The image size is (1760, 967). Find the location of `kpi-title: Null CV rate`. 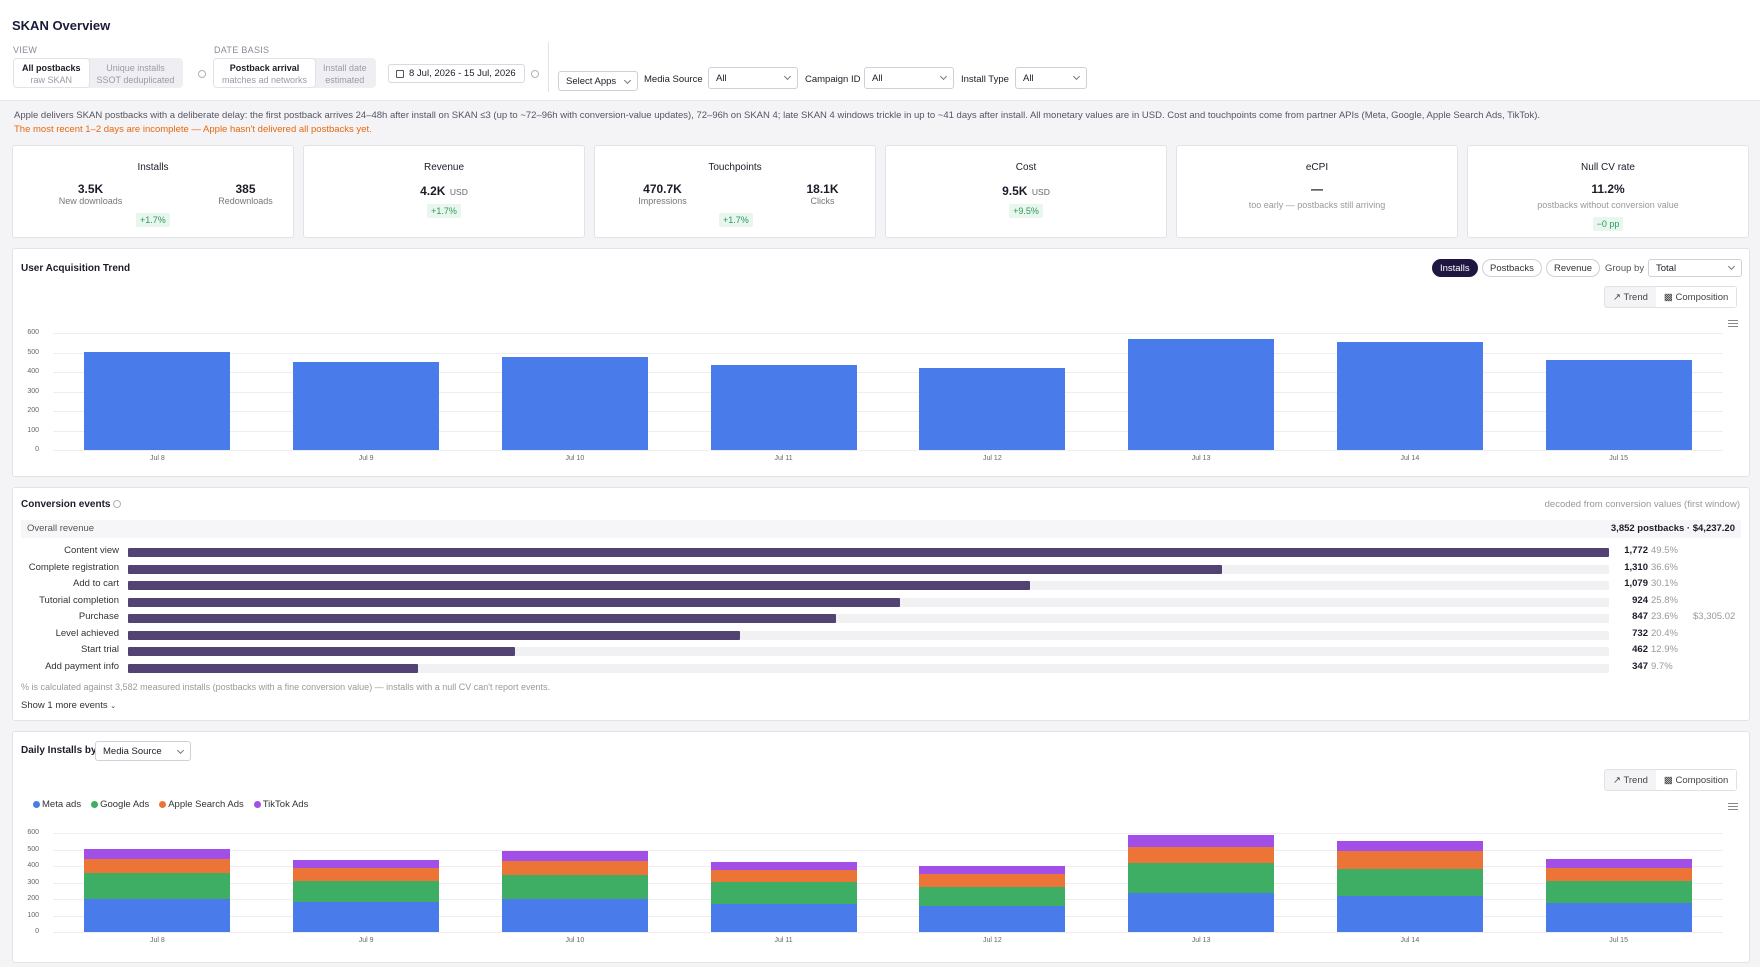

kpi-title: Null CV rate is located at coordinates (1608, 167).